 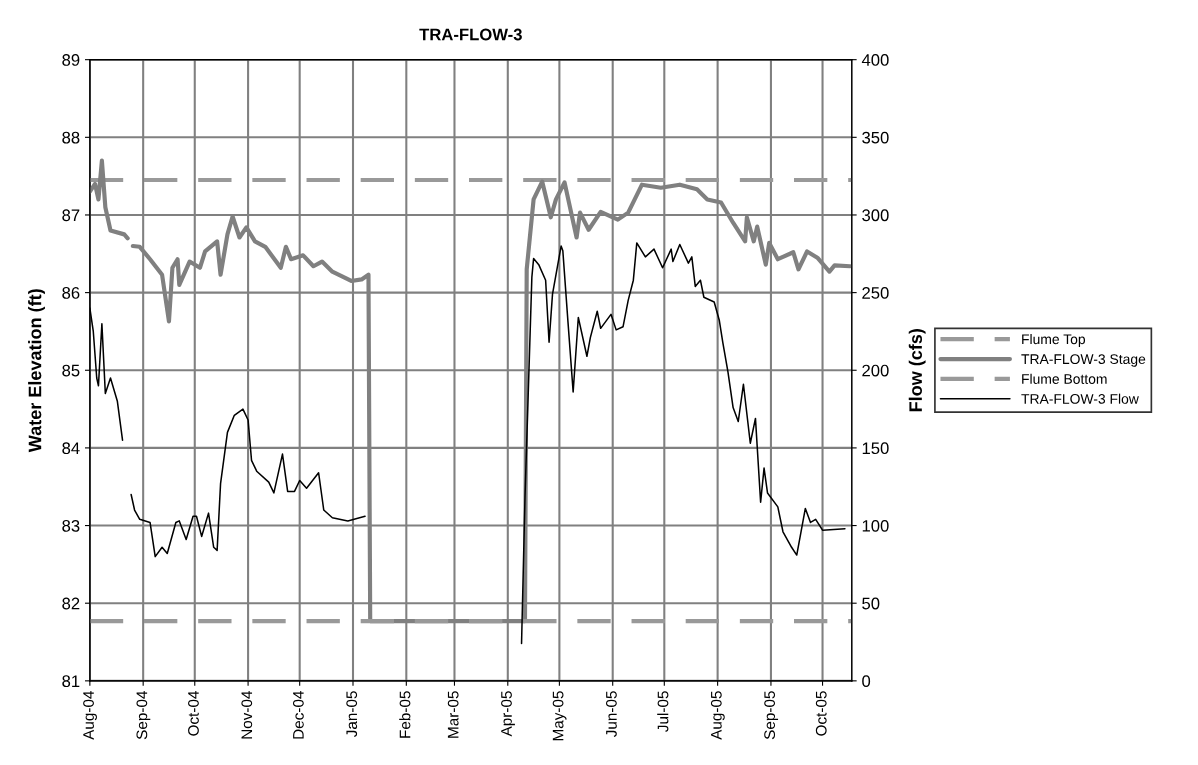 What do you see at coordinates (71, 215) in the screenshot?
I see `y-tick-label: 87` at bounding box center [71, 215].